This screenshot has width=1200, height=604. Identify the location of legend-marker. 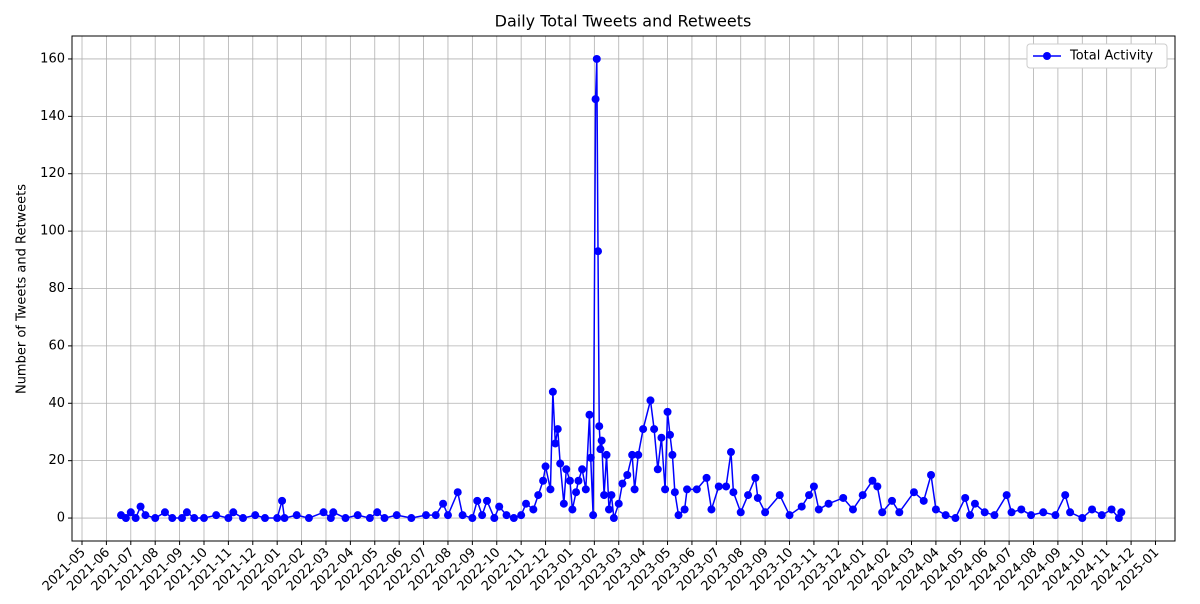
(1047, 56).